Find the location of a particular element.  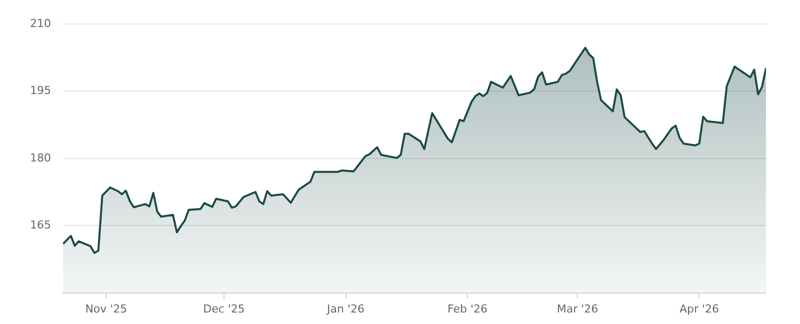

x-tick-label: Feb '26 is located at coordinates (468, 309).